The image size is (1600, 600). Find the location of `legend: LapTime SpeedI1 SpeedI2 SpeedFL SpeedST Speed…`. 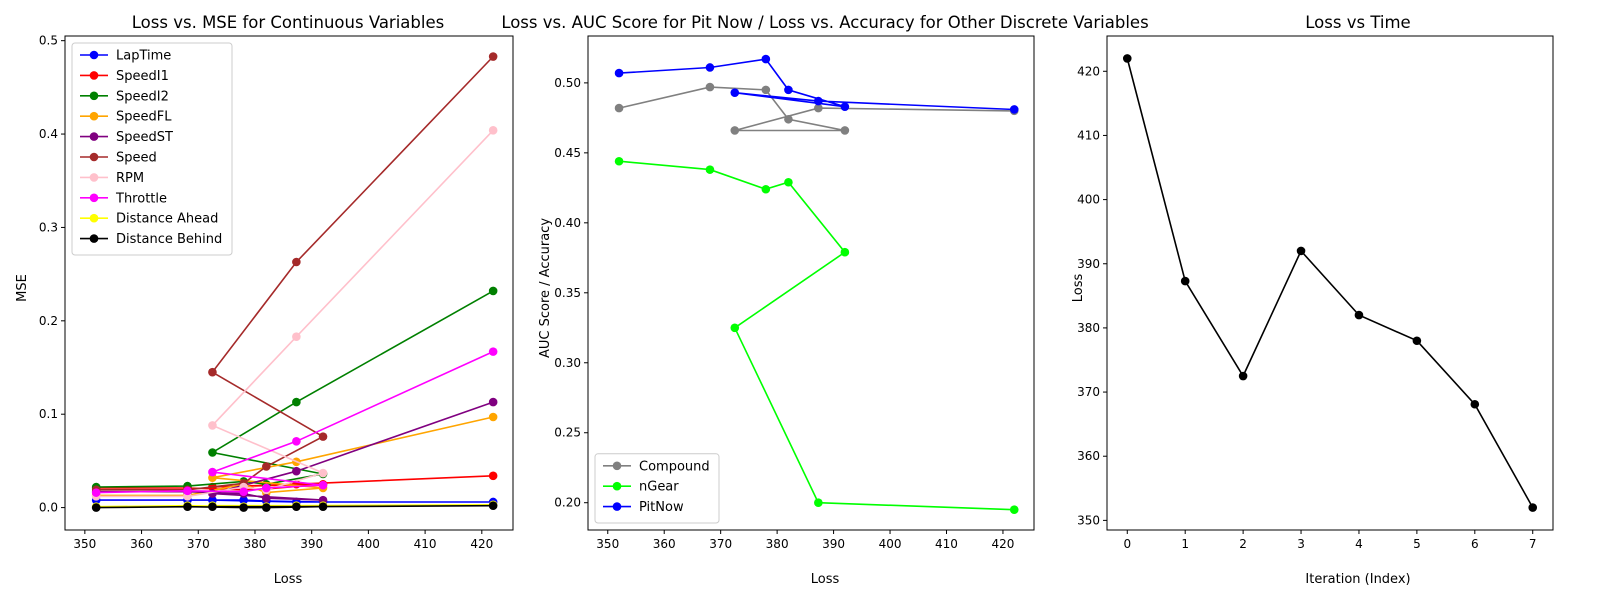

legend: LapTime SpeedI1 SpeedI2 SpeedFL SpeedST Speed… is located at coordinates (152, 149).